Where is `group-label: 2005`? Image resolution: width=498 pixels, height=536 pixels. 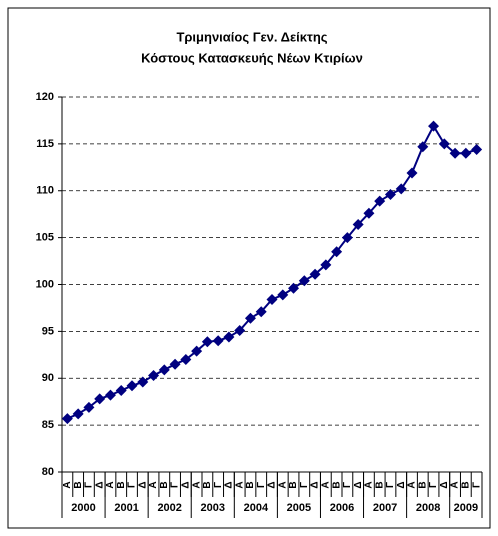 group-label: 2005 is located at coordinates (299, 508).